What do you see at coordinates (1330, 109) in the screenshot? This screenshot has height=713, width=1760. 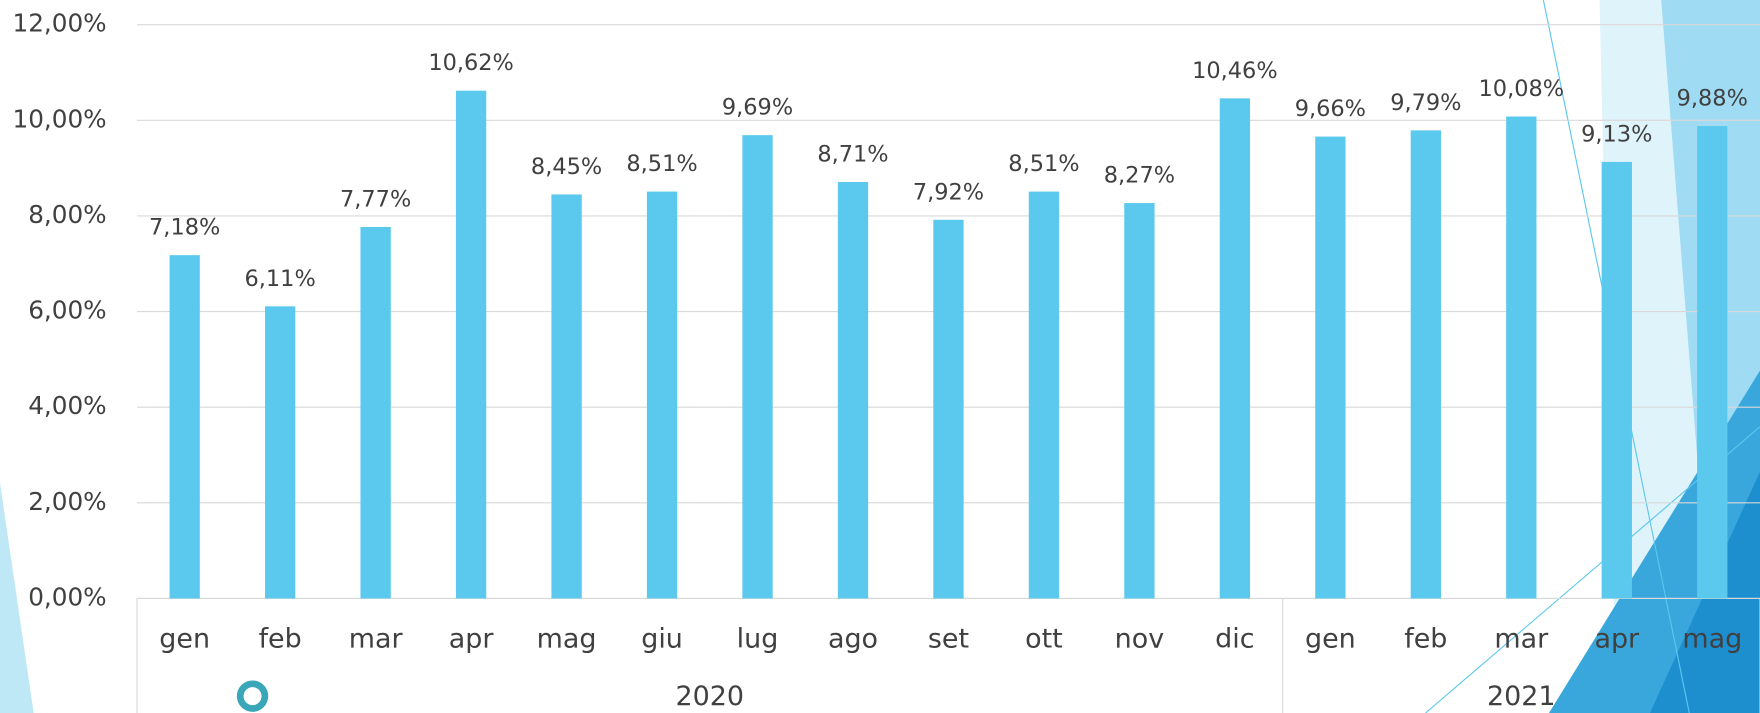 I see `data-label: 9,66%` at bounding box center [1330, 109].